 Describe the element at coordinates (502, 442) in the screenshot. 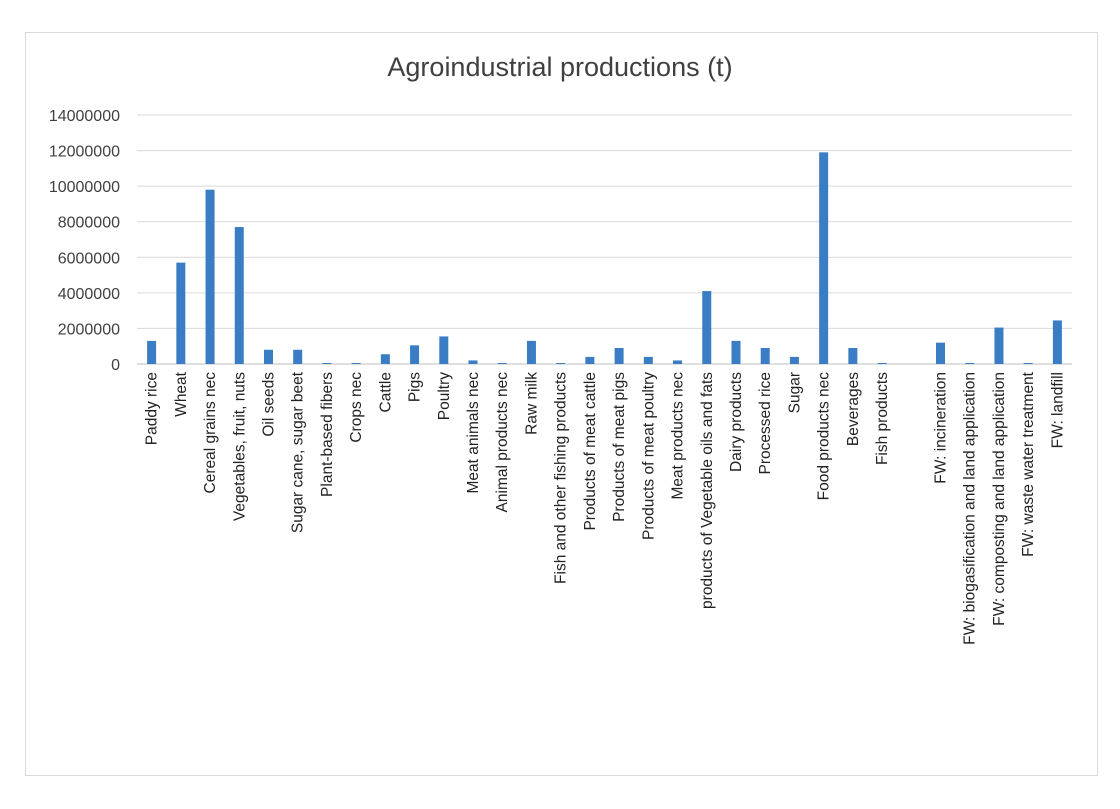

I see `x-tick-label: Animal products nec` at that location.